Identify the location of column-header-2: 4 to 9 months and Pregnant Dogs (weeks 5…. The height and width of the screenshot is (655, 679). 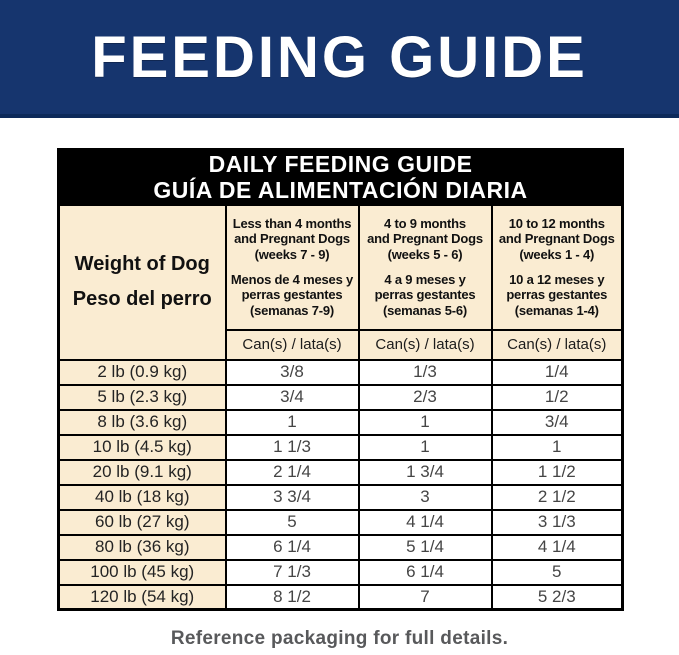
(425, 267).